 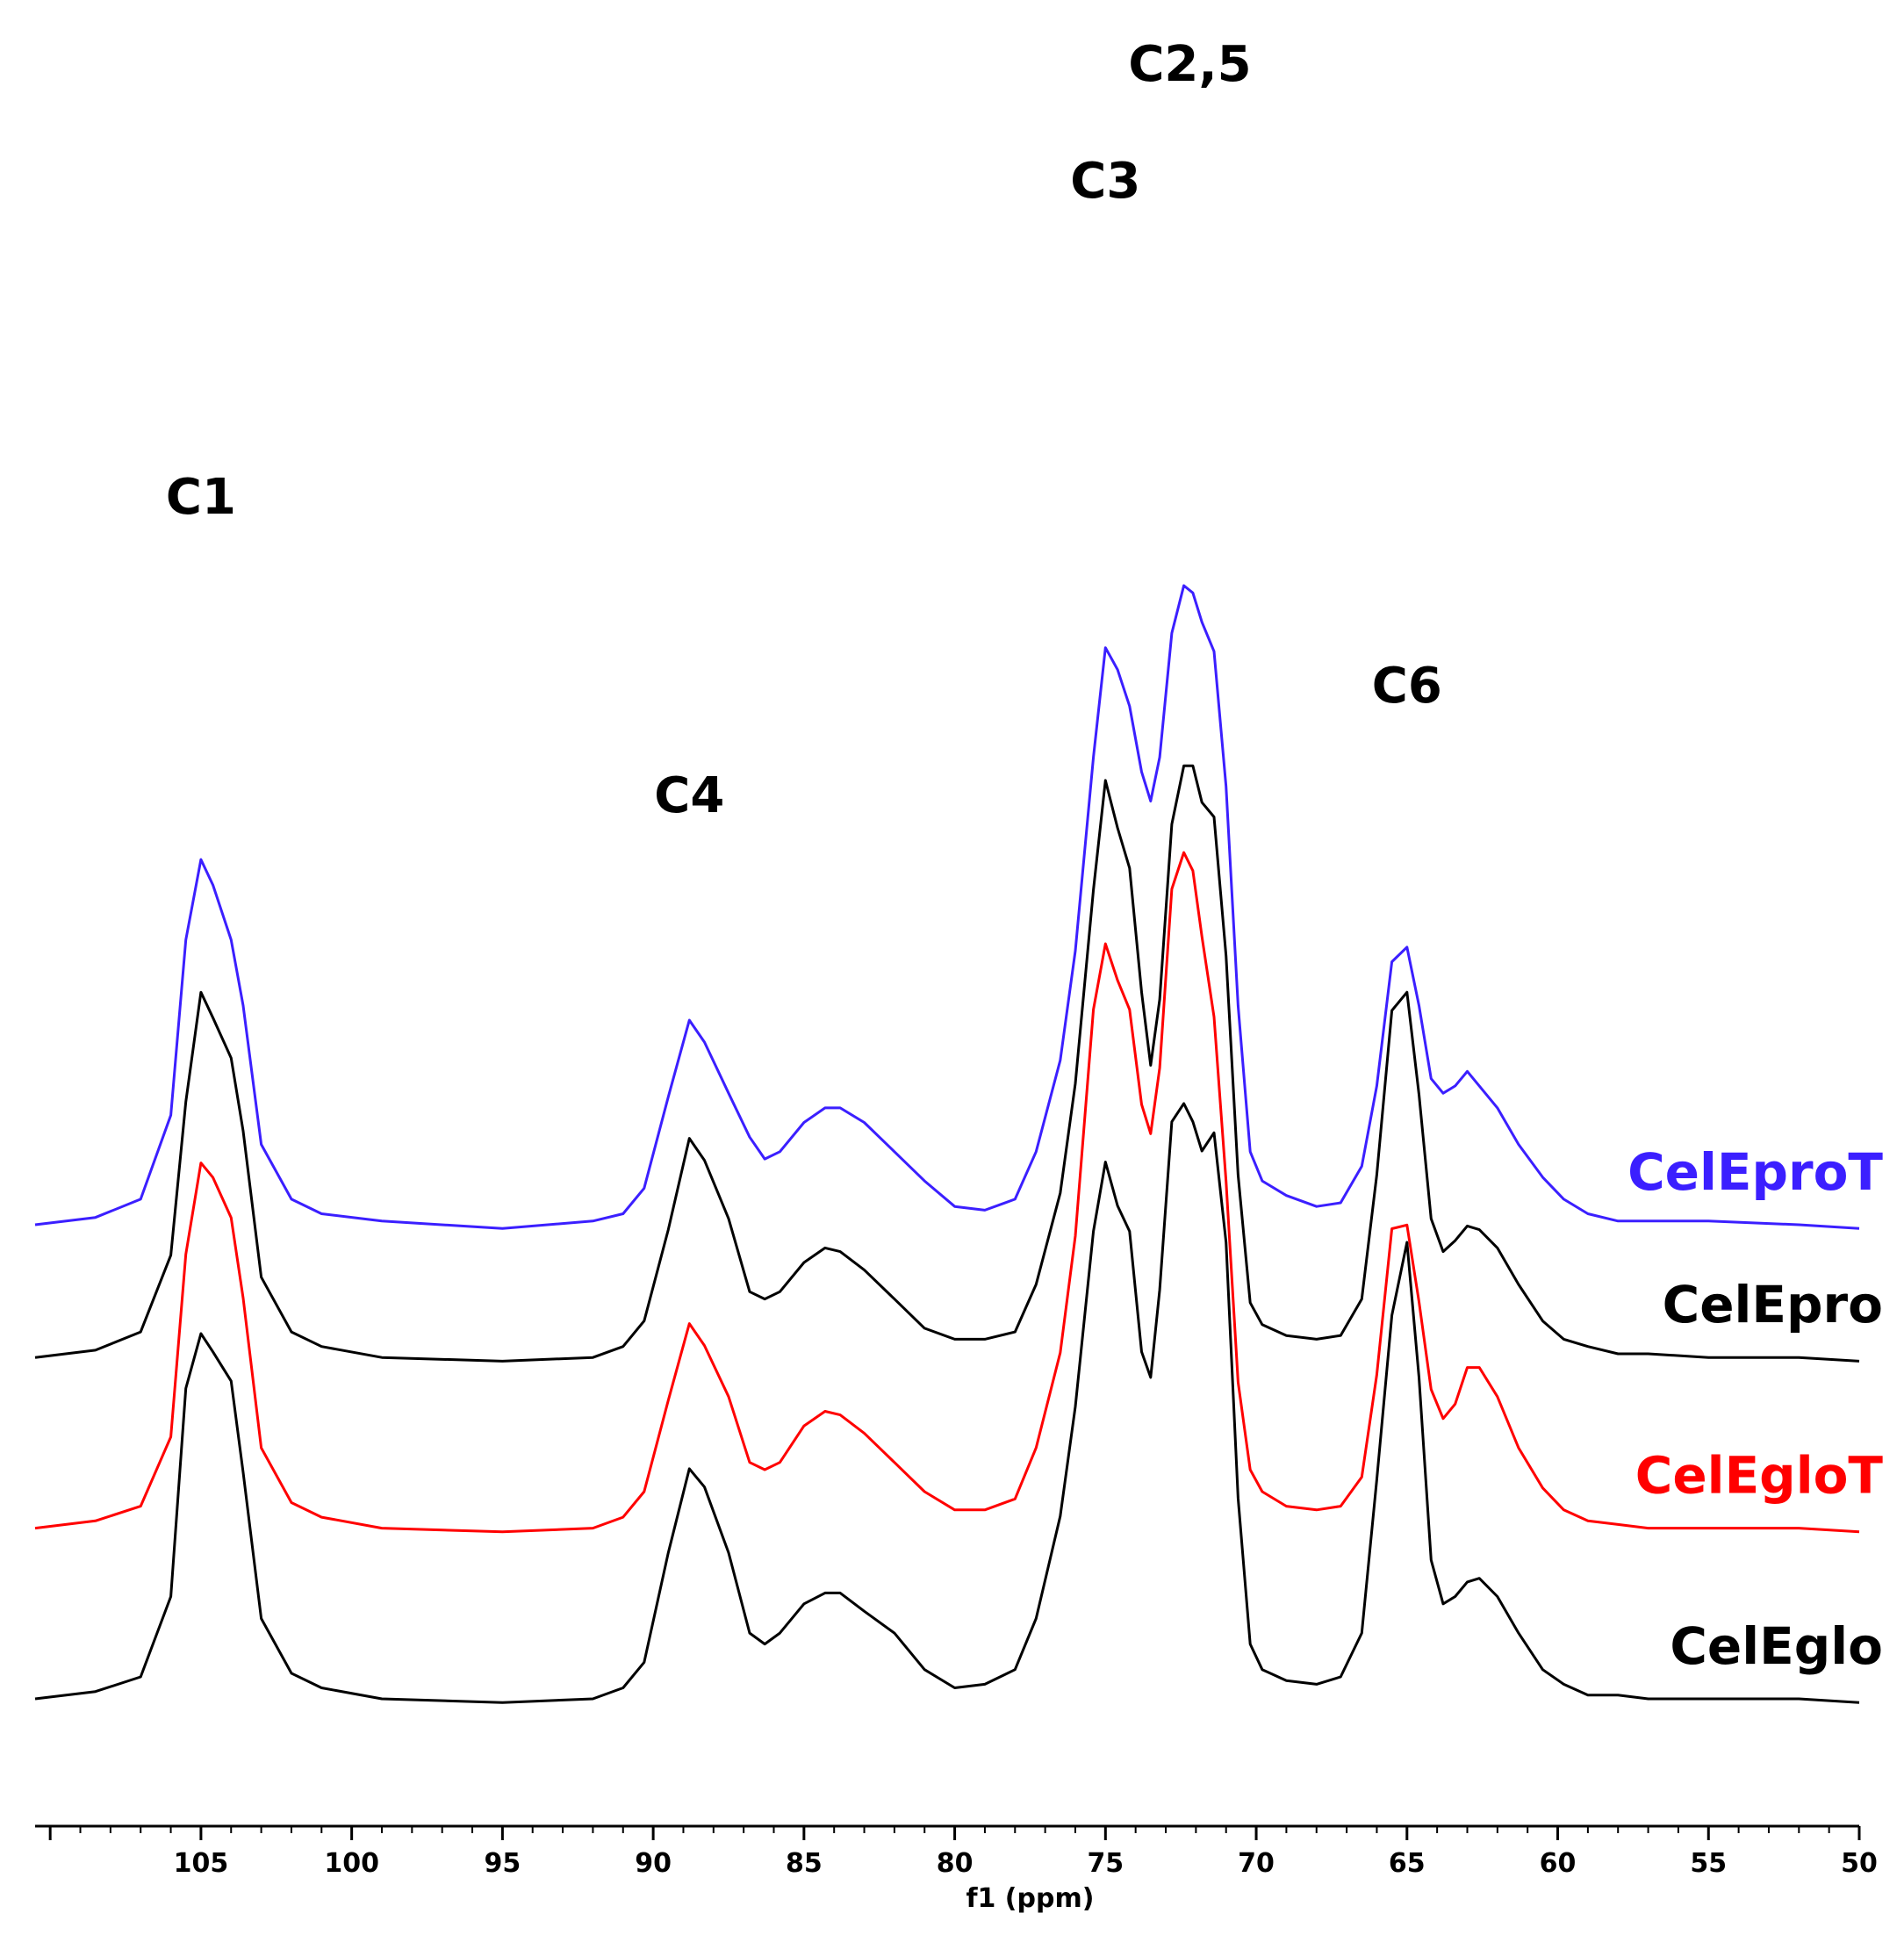 What do you see at coordinates (1105, 1863) in the screenshot?
I see `x-tick-label: 75` at bounding box center [1105, 1863].